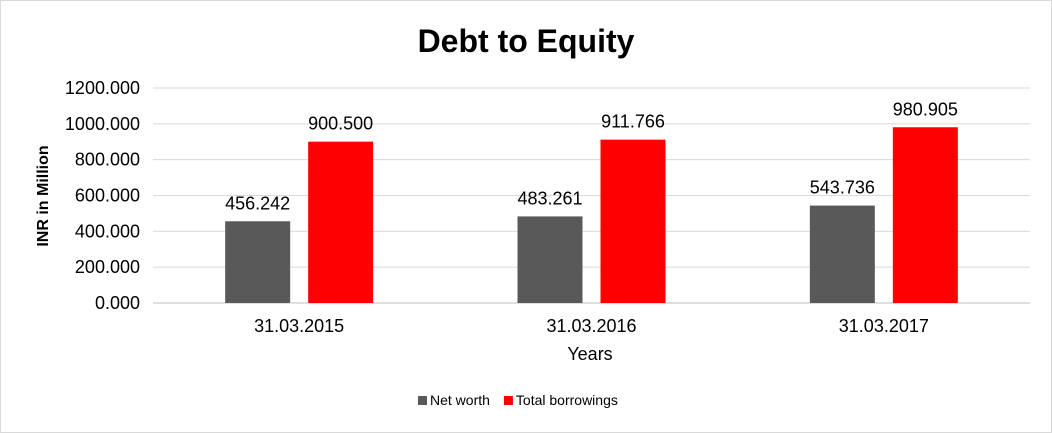  What do you see at coordinates (633, 122) in the screenshot?
I see `data-label: 911.766` at bounding box center [633, 122].